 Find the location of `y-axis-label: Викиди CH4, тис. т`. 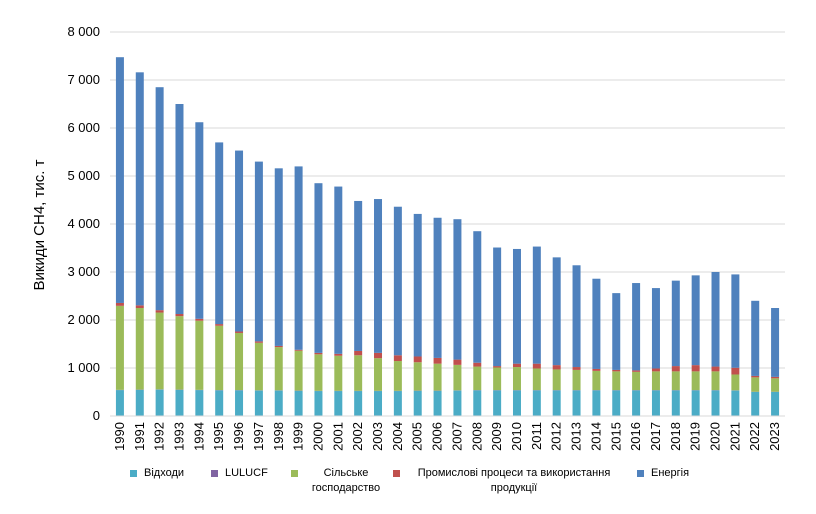

y-axis-label: Викиди CH4, тис. т is located at coordinates (39, 224).